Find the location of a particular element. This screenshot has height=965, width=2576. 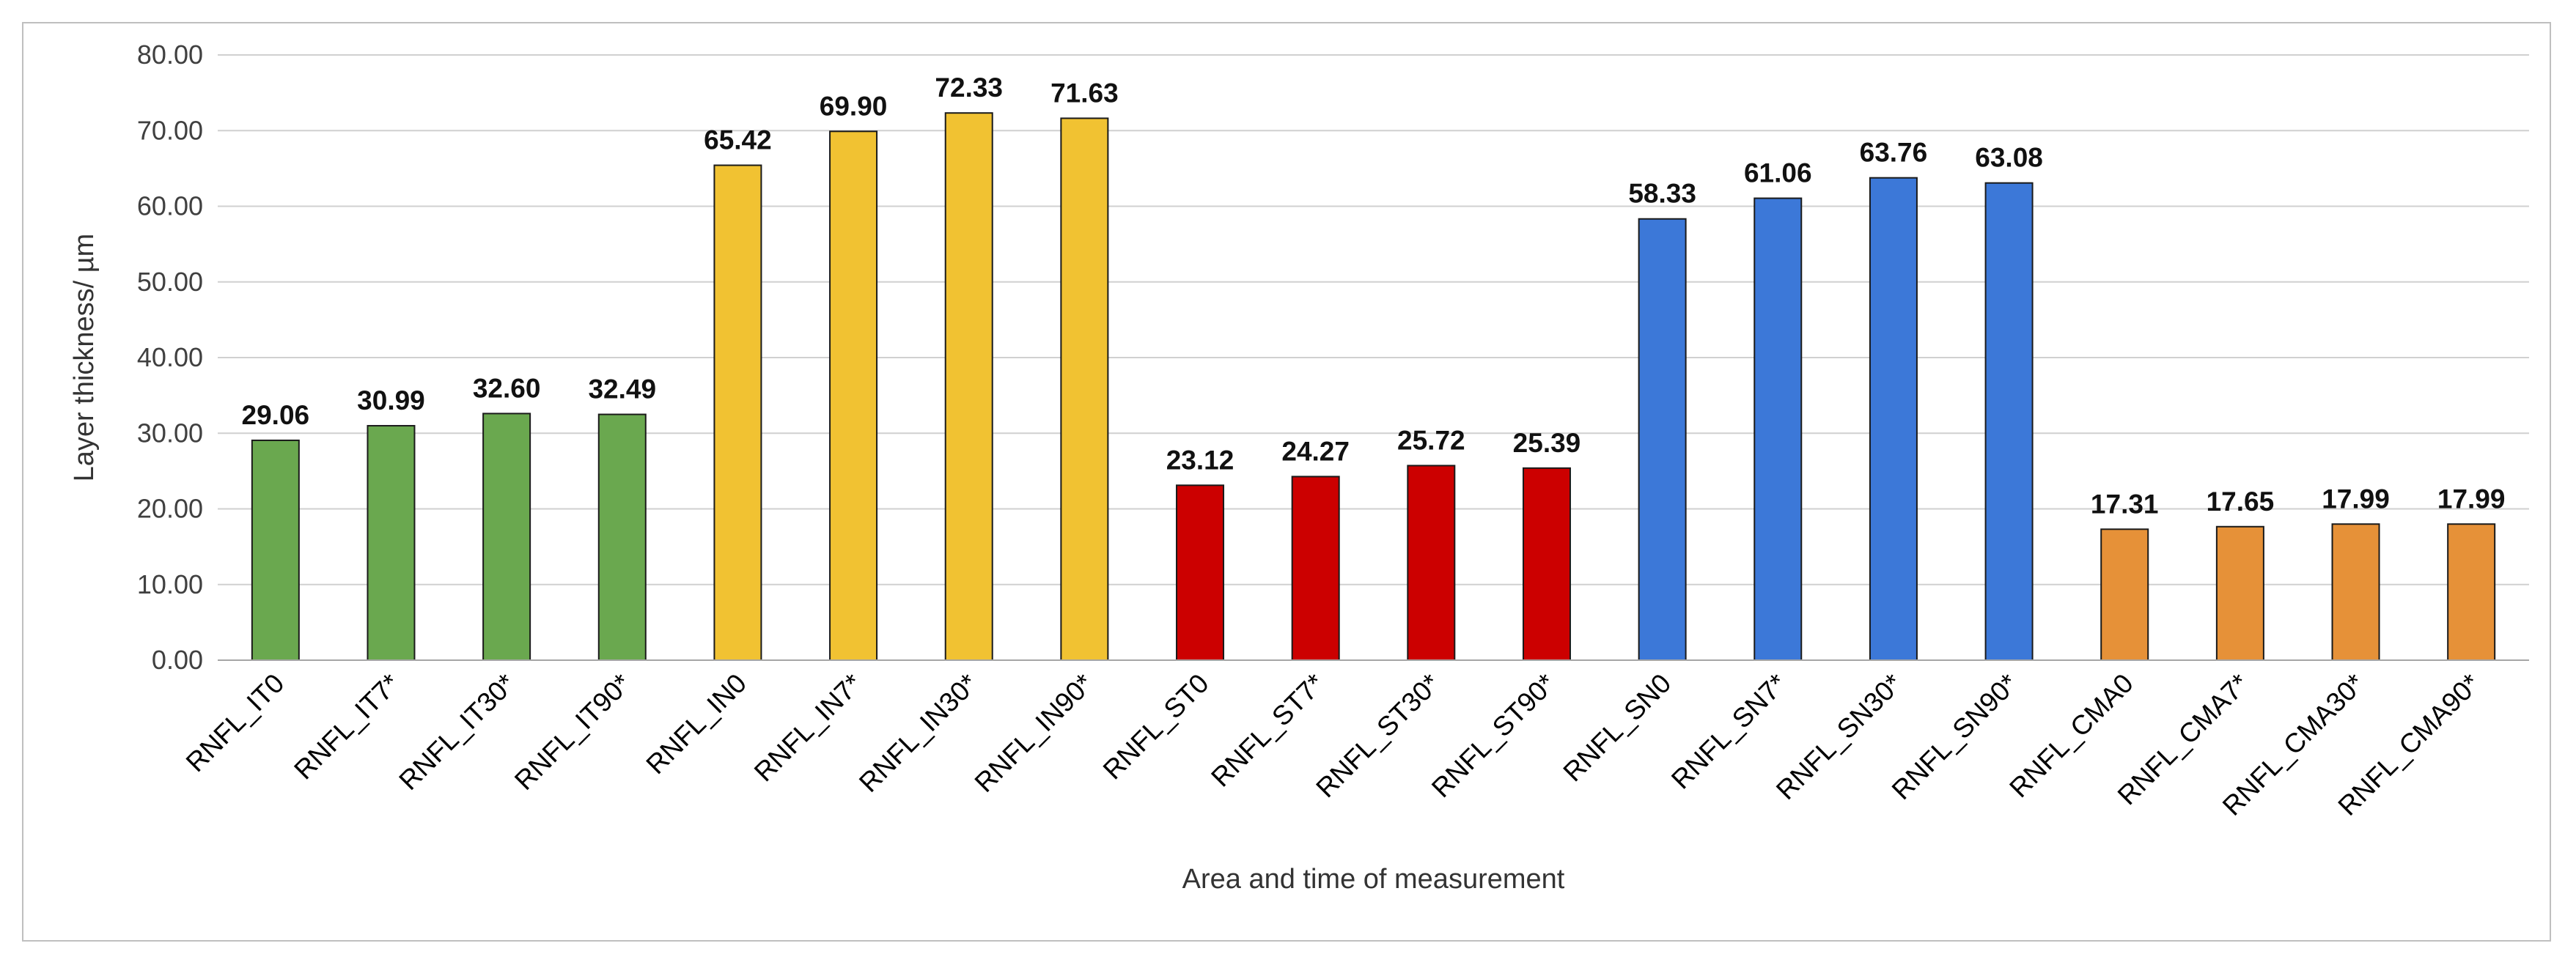

data-label: 24.27 is located at coordinates (1315, 451).